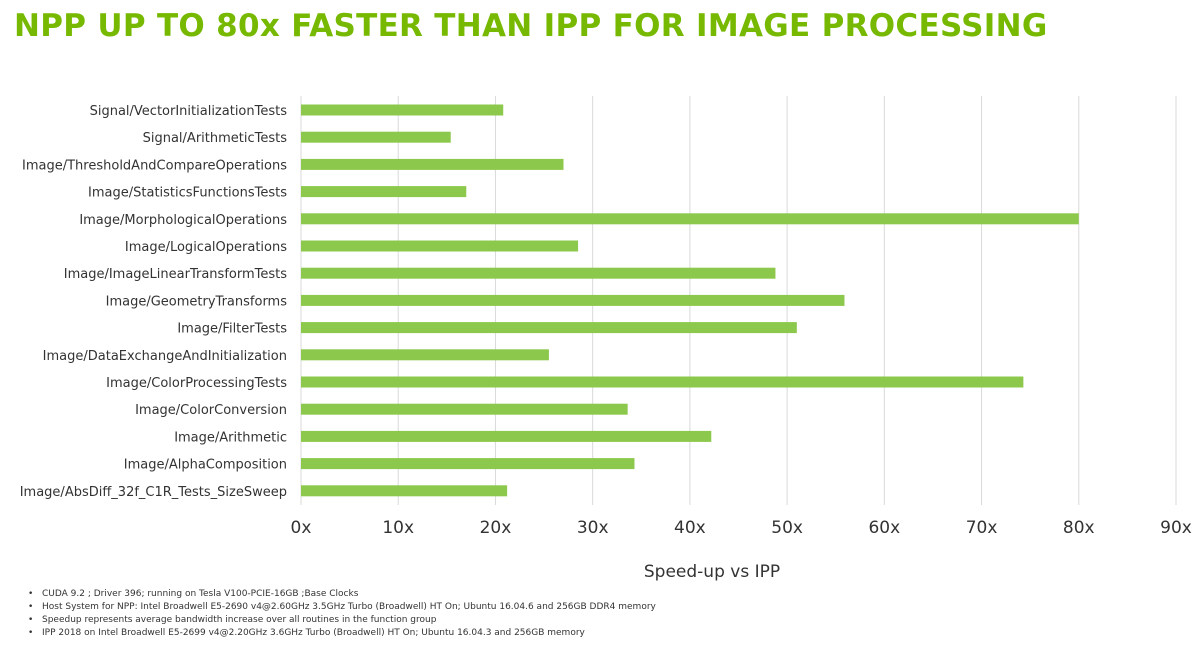  What do you see at coordinates (787, 528) in the screenshot?
I see `x-tick-label: 50x` at bounding box center [787, 528].